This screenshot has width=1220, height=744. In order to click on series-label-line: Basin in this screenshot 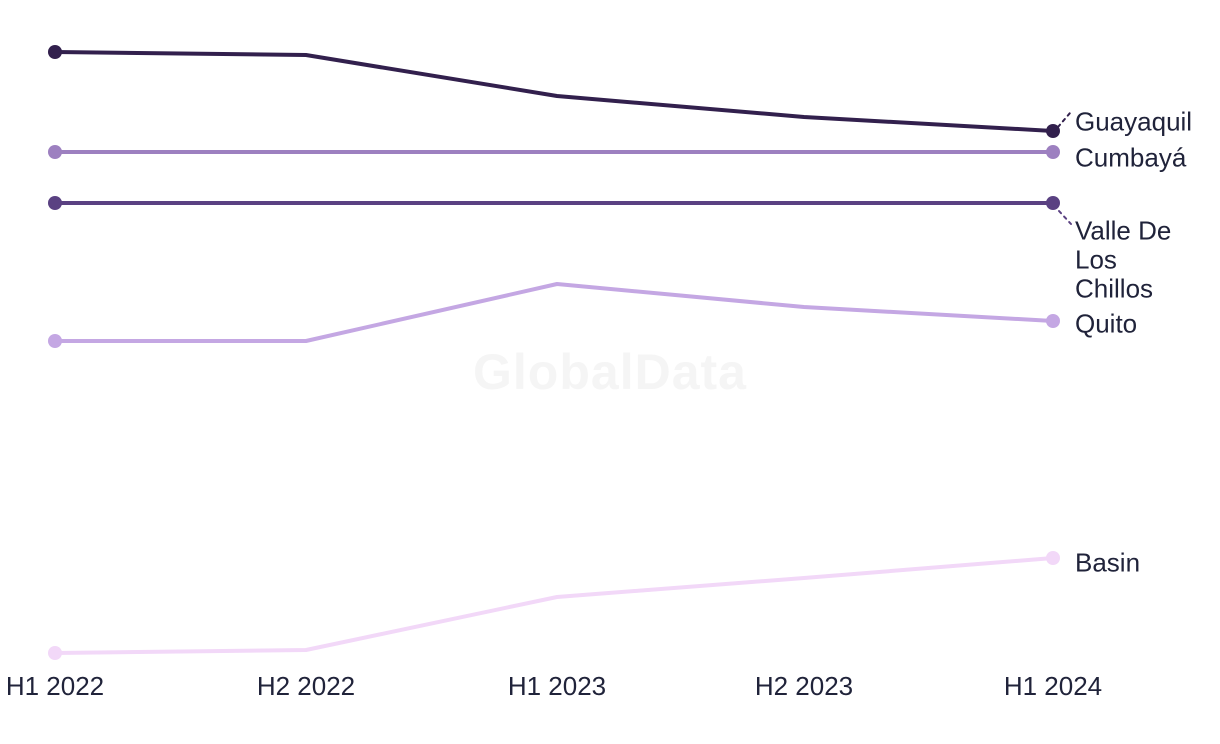, I will do `click(1108, 562)`.